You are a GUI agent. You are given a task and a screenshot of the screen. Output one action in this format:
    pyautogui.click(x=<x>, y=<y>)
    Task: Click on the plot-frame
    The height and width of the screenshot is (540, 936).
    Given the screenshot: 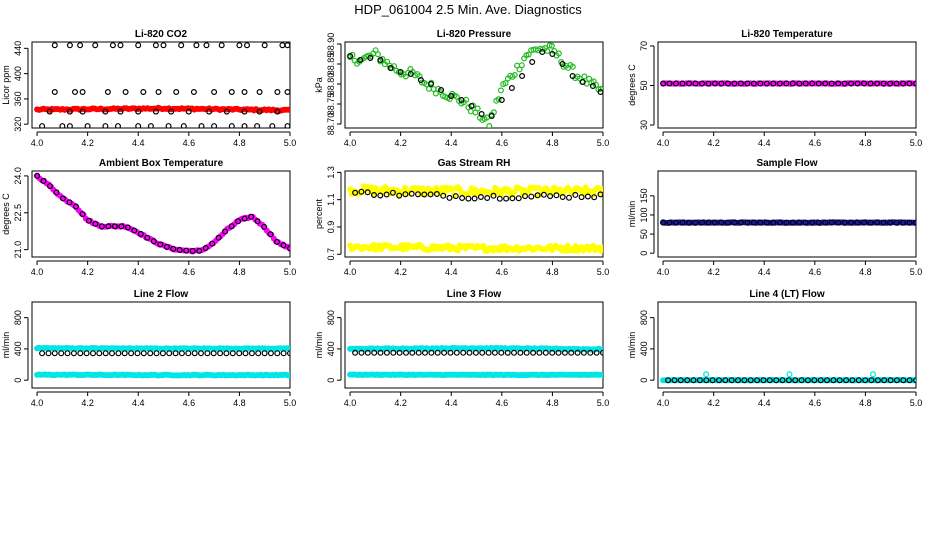 What is the action you would take?
    pyautogui.click(x=474, y=85)
    